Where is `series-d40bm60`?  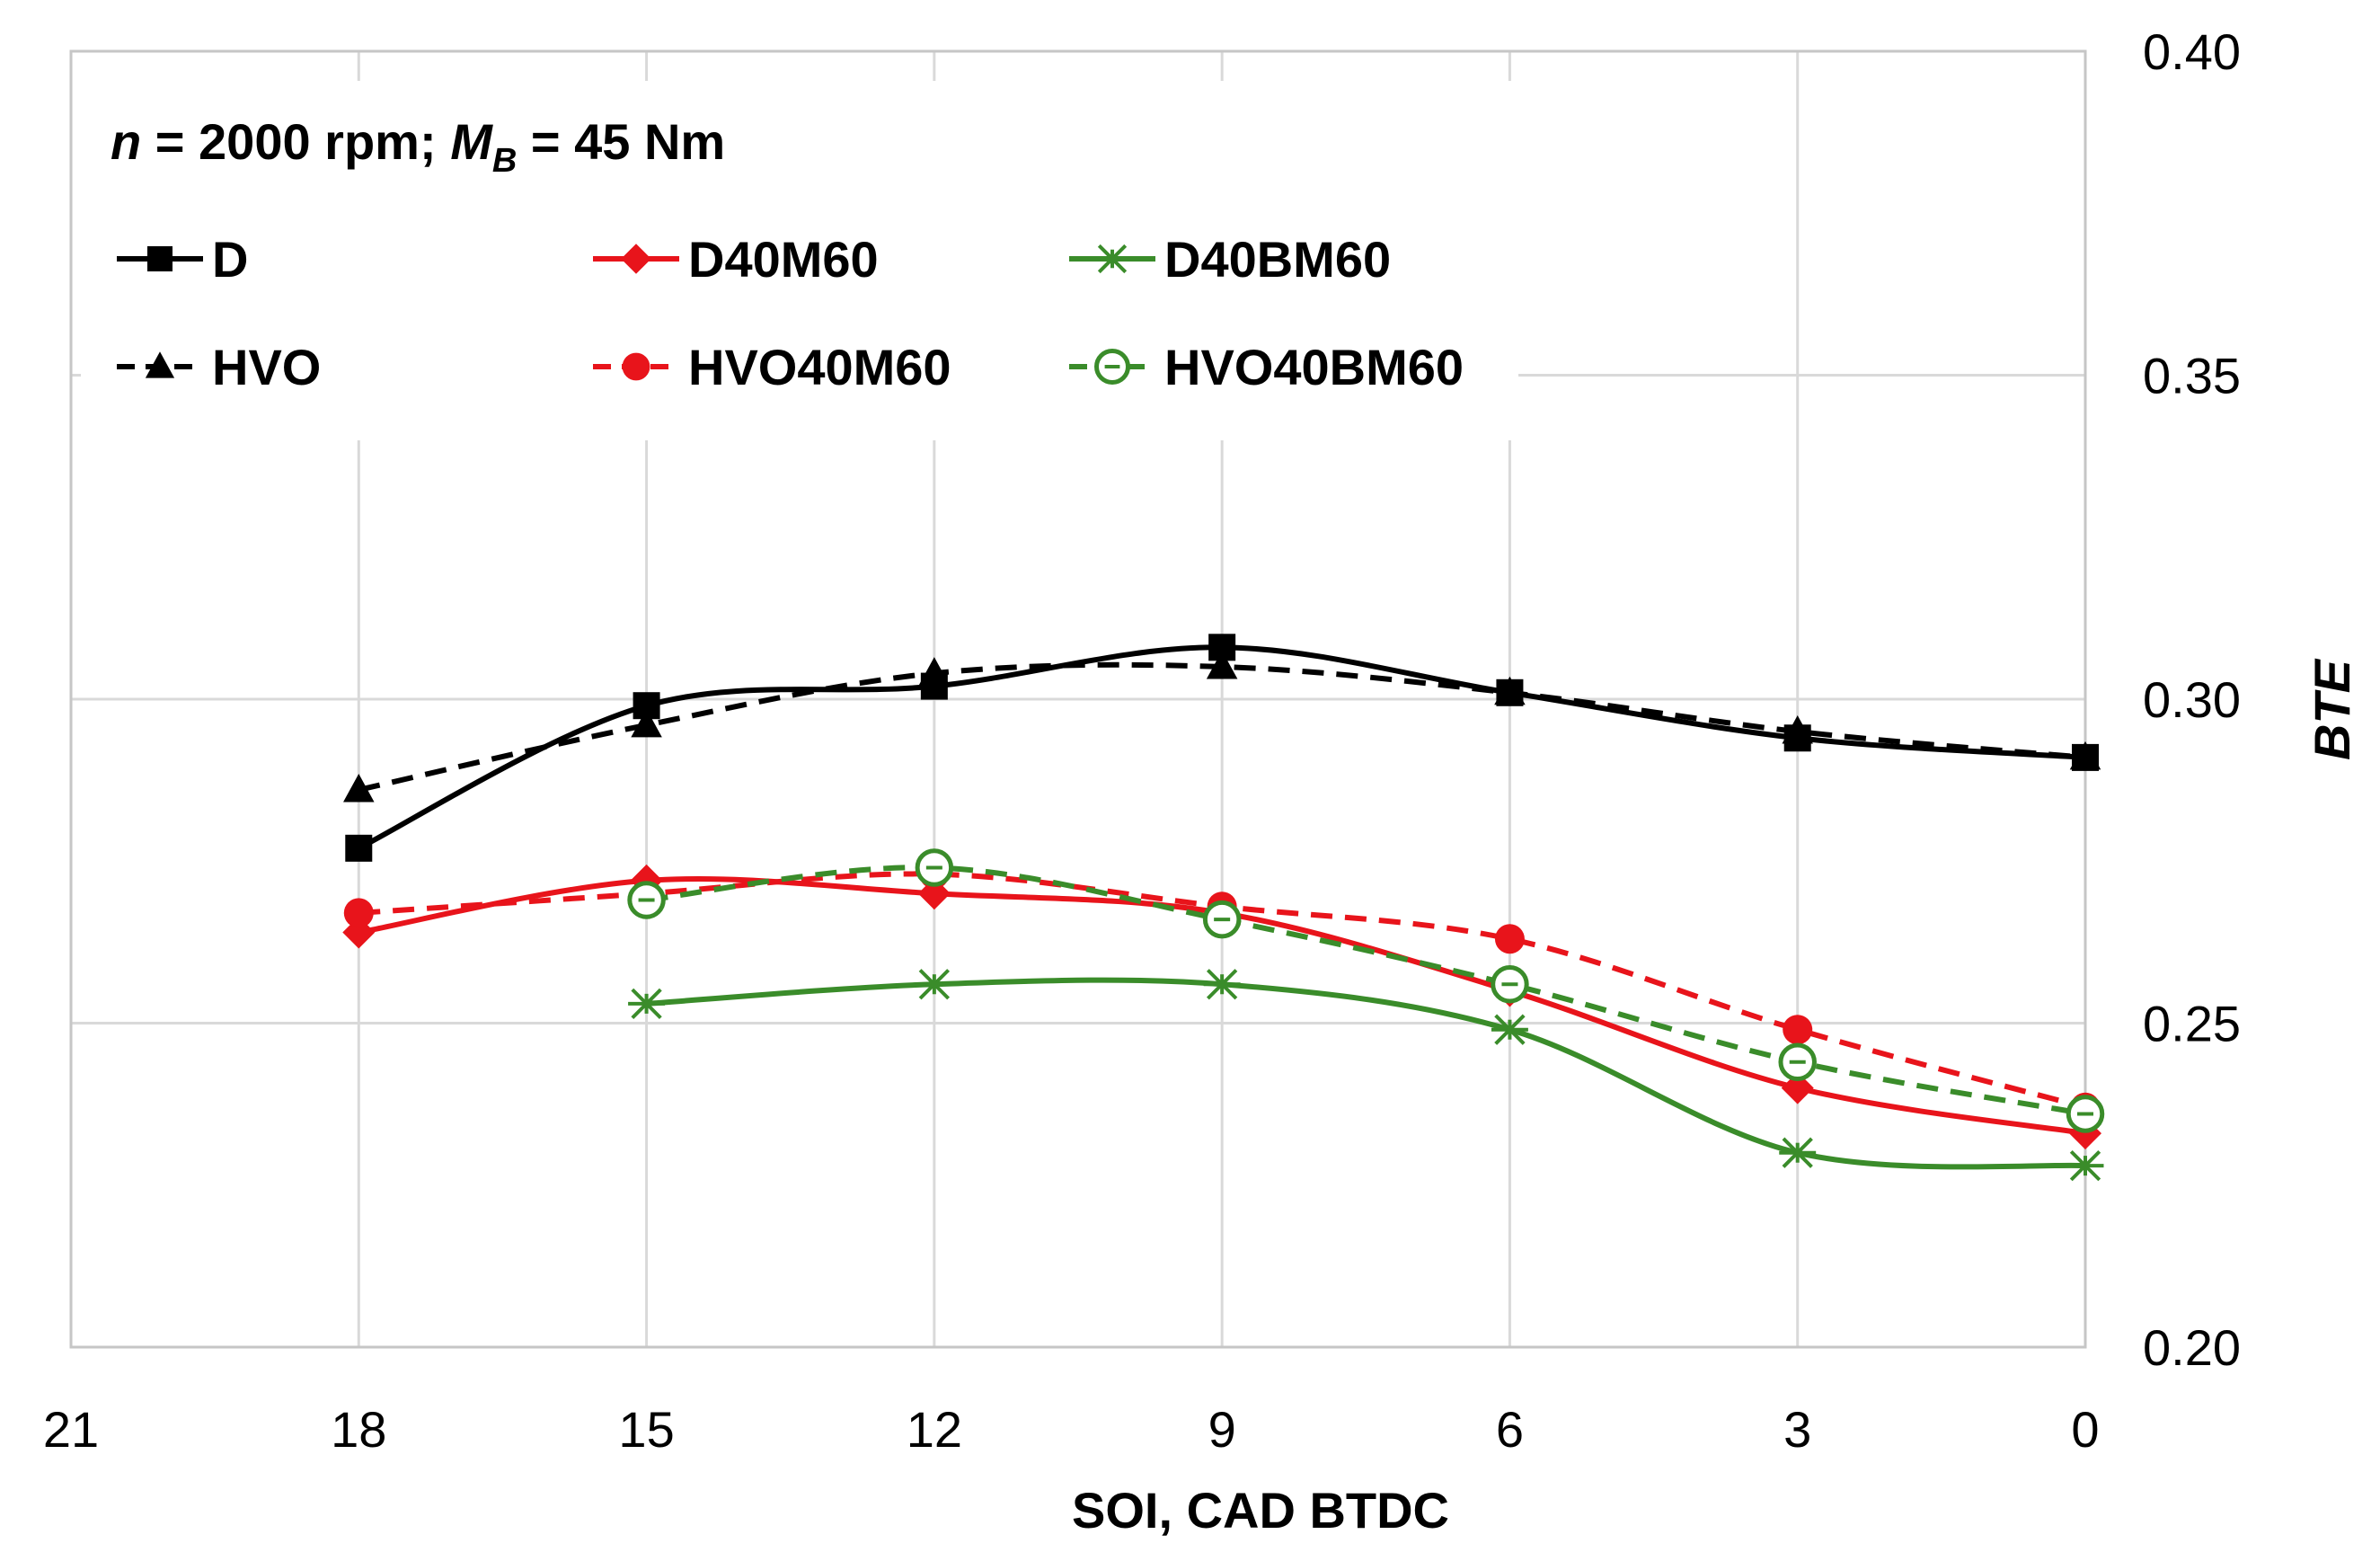
series-d40bm60 is located at coordinates (1366, 1075).